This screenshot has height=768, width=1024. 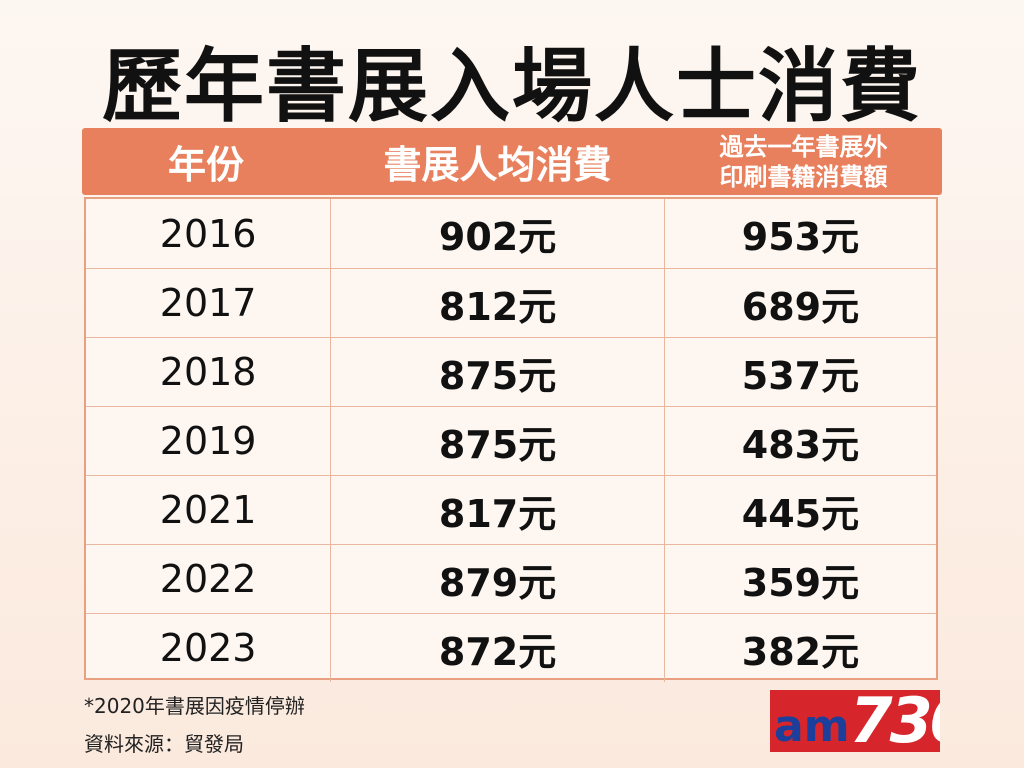 I want to click on table-row: 2021 817元 445元, so click(x=511, y=509).